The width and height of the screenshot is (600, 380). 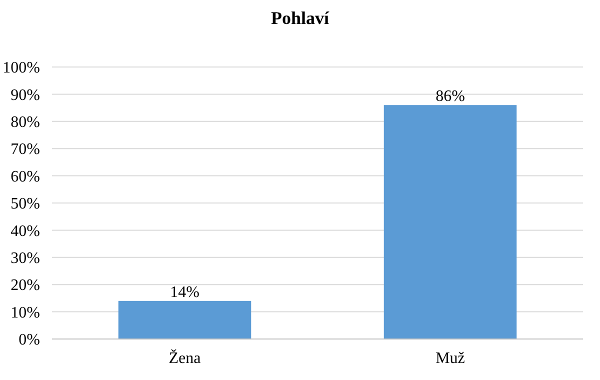 What do you see at coordinates (25, 204) in the screenshot?
I see `y-tick-label: 50%` at bounding box center [25, 204].